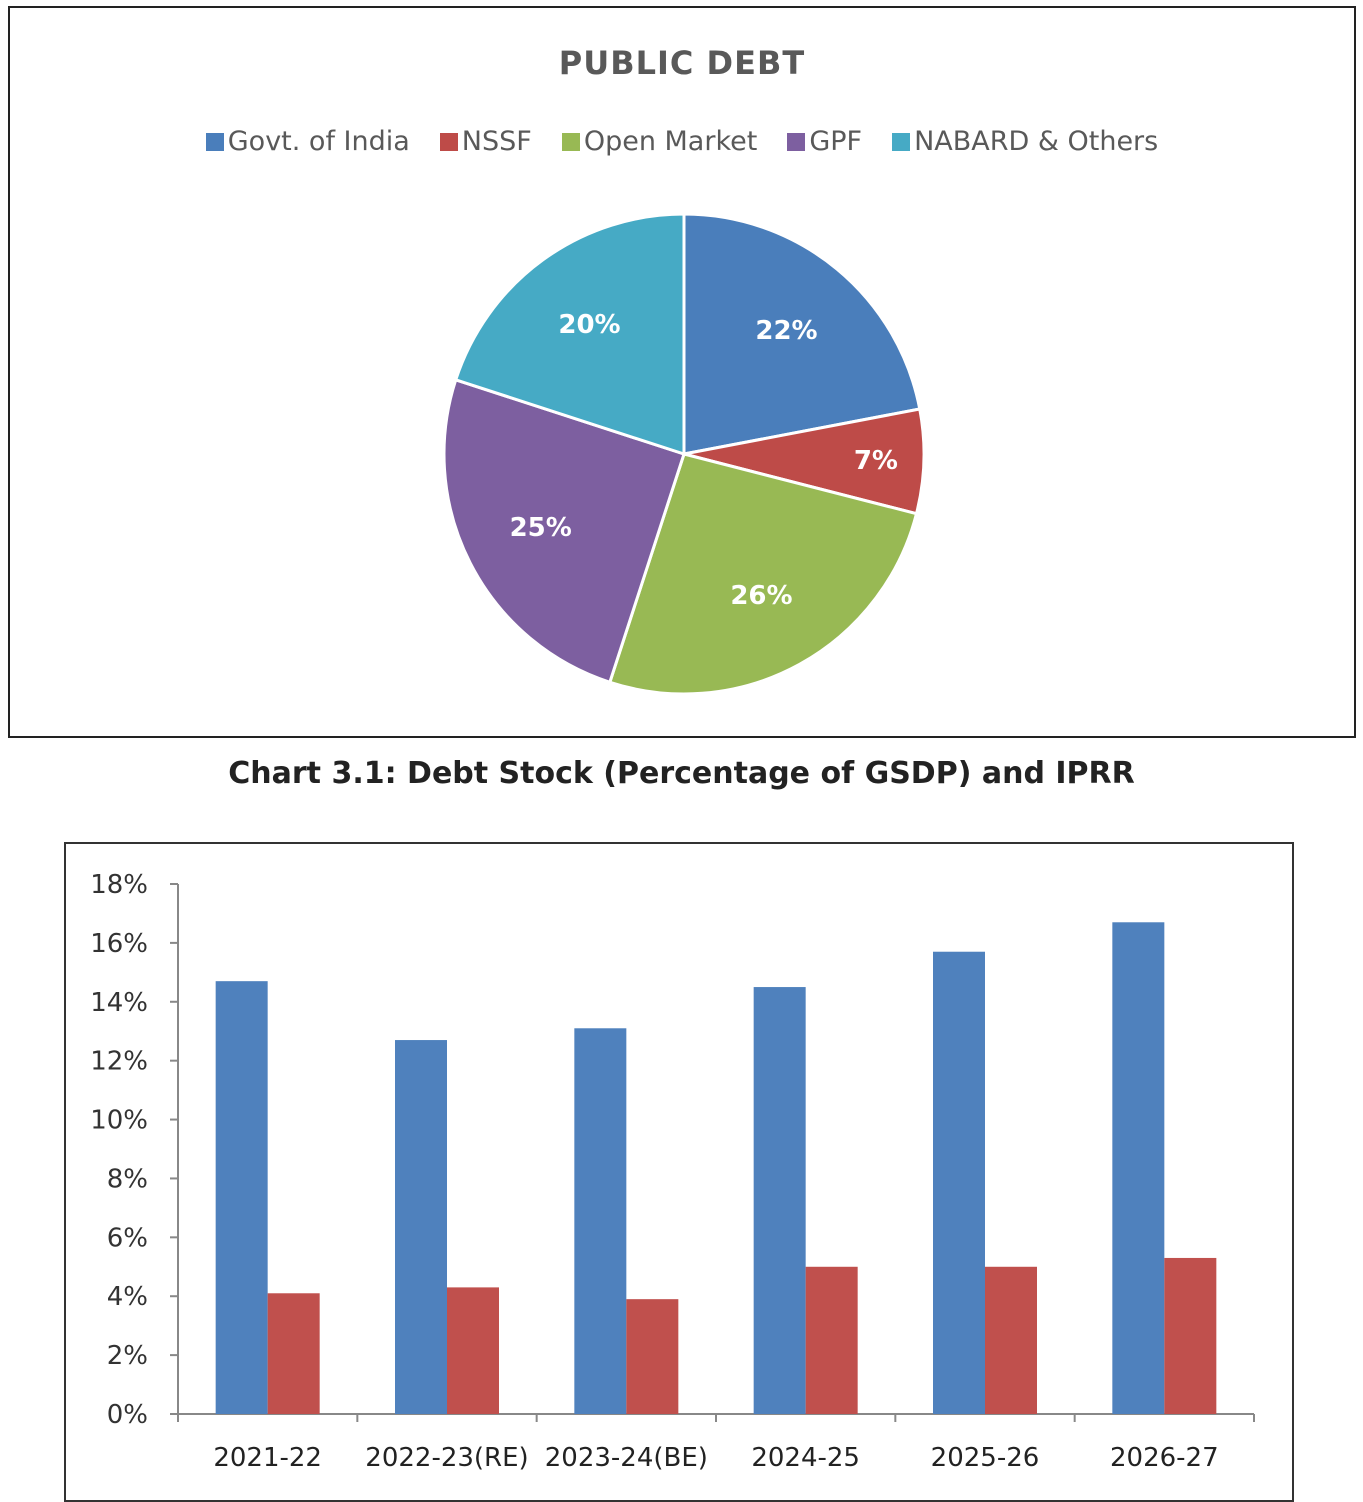  I want to click on pie-slice-label: 20%, so click(589, 325).